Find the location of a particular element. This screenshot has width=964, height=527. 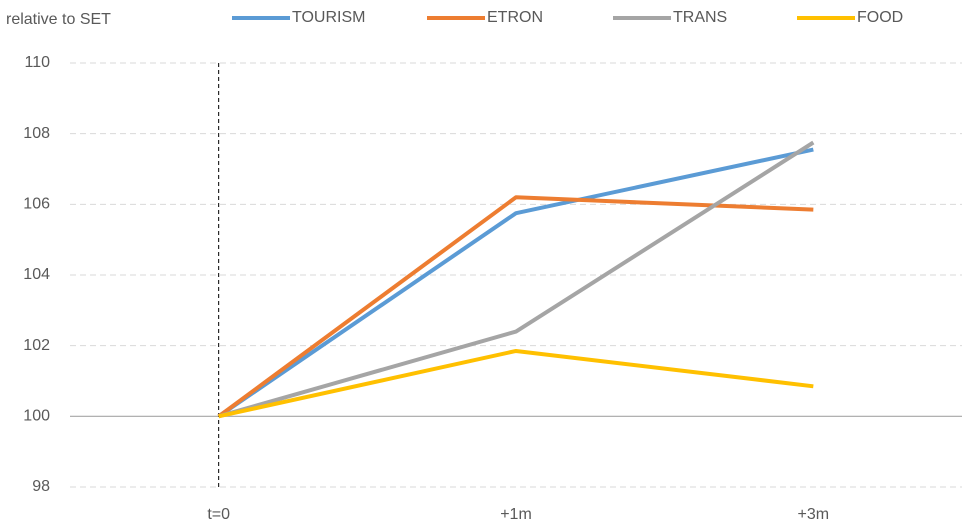

legend-label: FOOD is located at coordinates (880, 17).